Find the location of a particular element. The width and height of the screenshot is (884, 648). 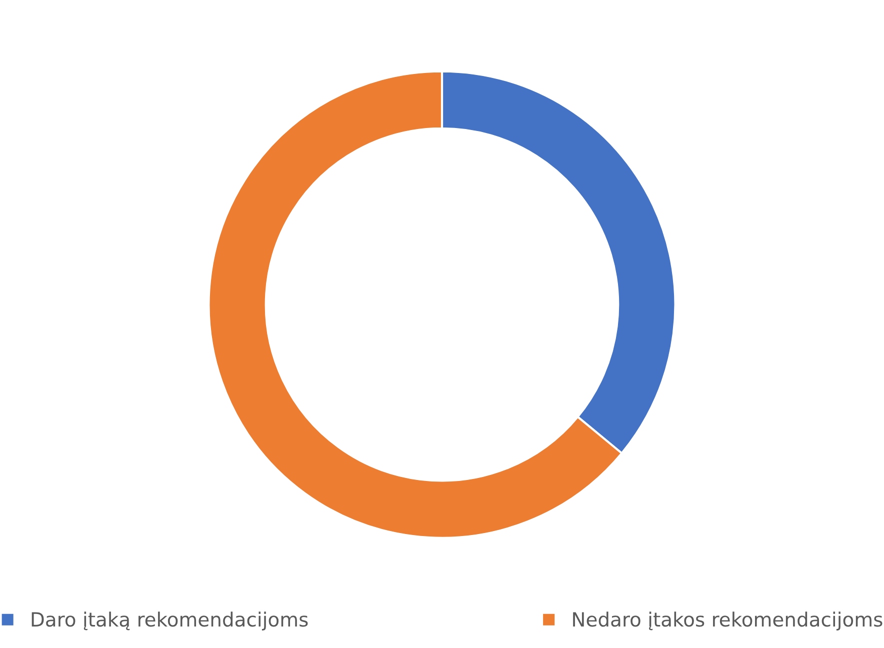

legend-label: Daro įtaką rekomendacijoms is located at coordinates (170, 621).